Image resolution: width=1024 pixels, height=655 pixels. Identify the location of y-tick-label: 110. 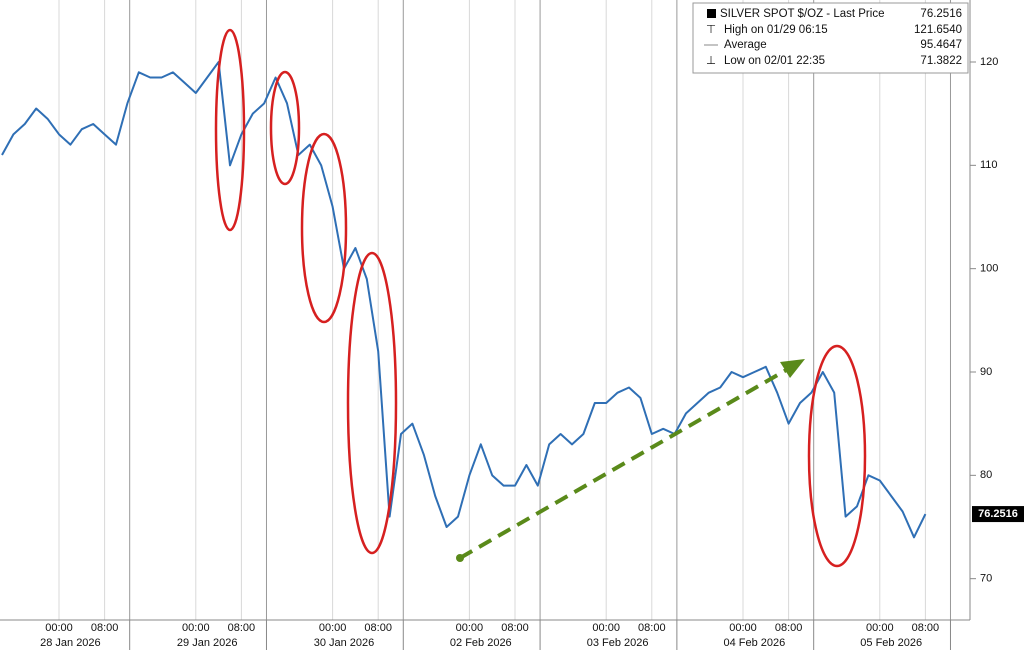
(989, 165).